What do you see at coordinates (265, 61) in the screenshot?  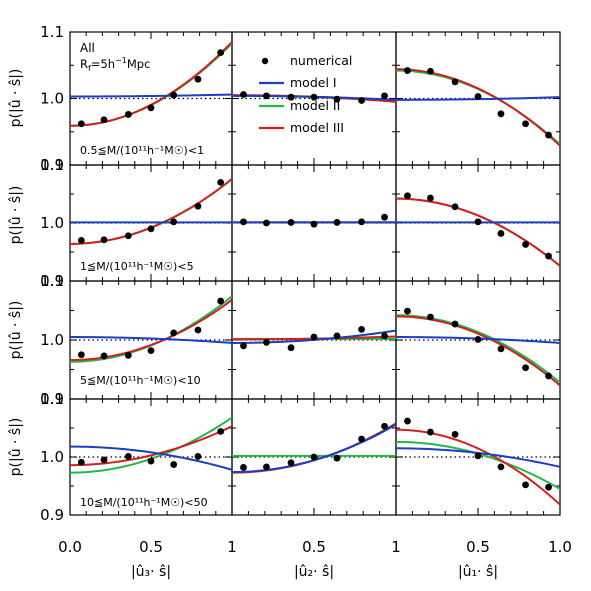 I see `legend-numerical-marker` at bounding box center [265, 61].